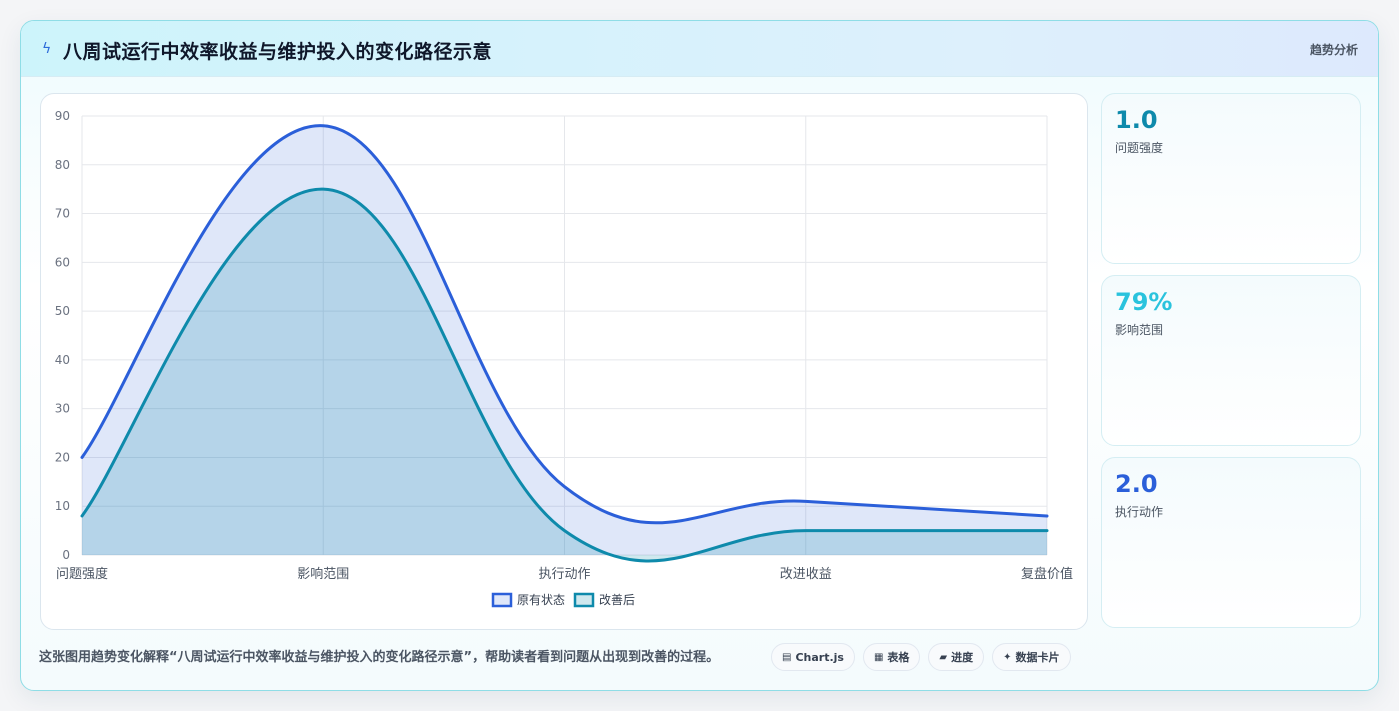 The width and height of the screenshot is (1399, 711). I want to click on chip-progress: ▰ 进度, so click(956, 657).